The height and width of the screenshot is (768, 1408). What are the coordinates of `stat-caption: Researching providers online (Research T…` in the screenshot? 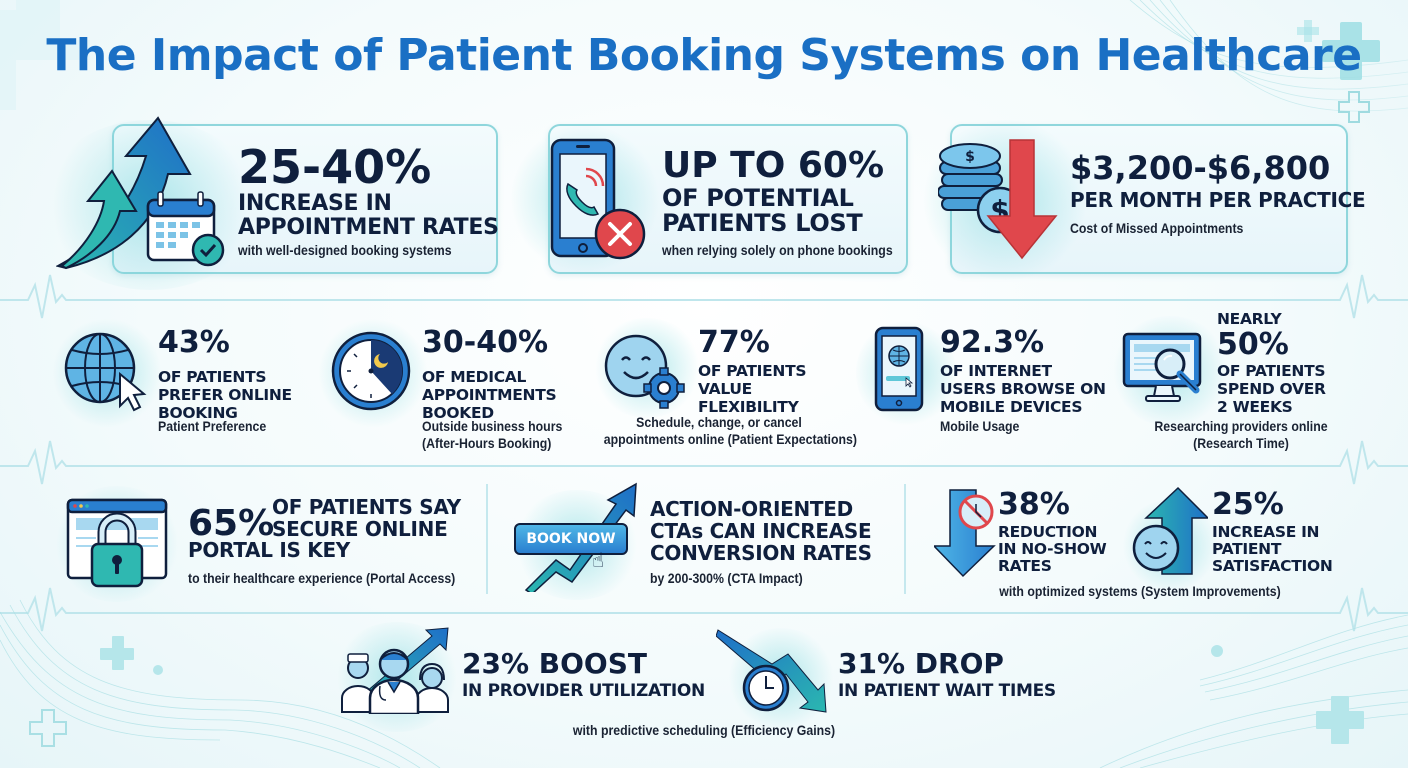 It's located at (1241, 434).